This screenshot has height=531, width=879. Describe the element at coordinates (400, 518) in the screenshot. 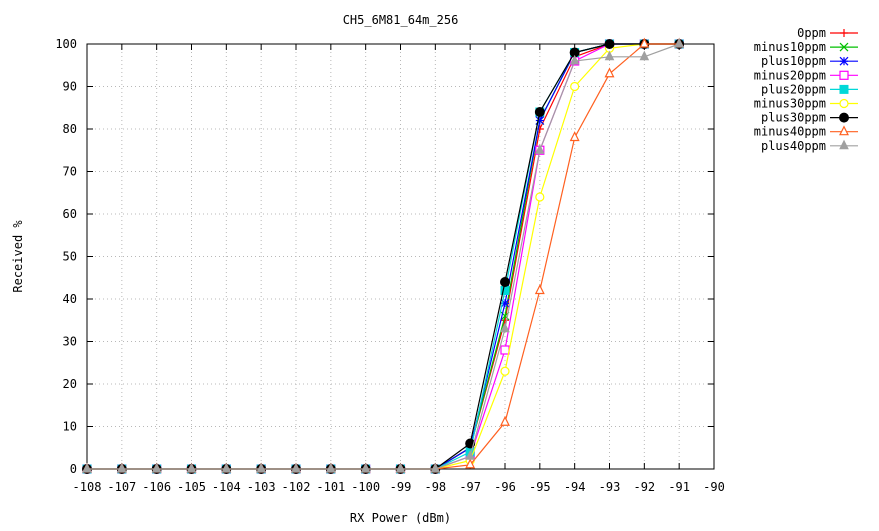

I see `x-axis-label: RX Power (dBm)` at that location.